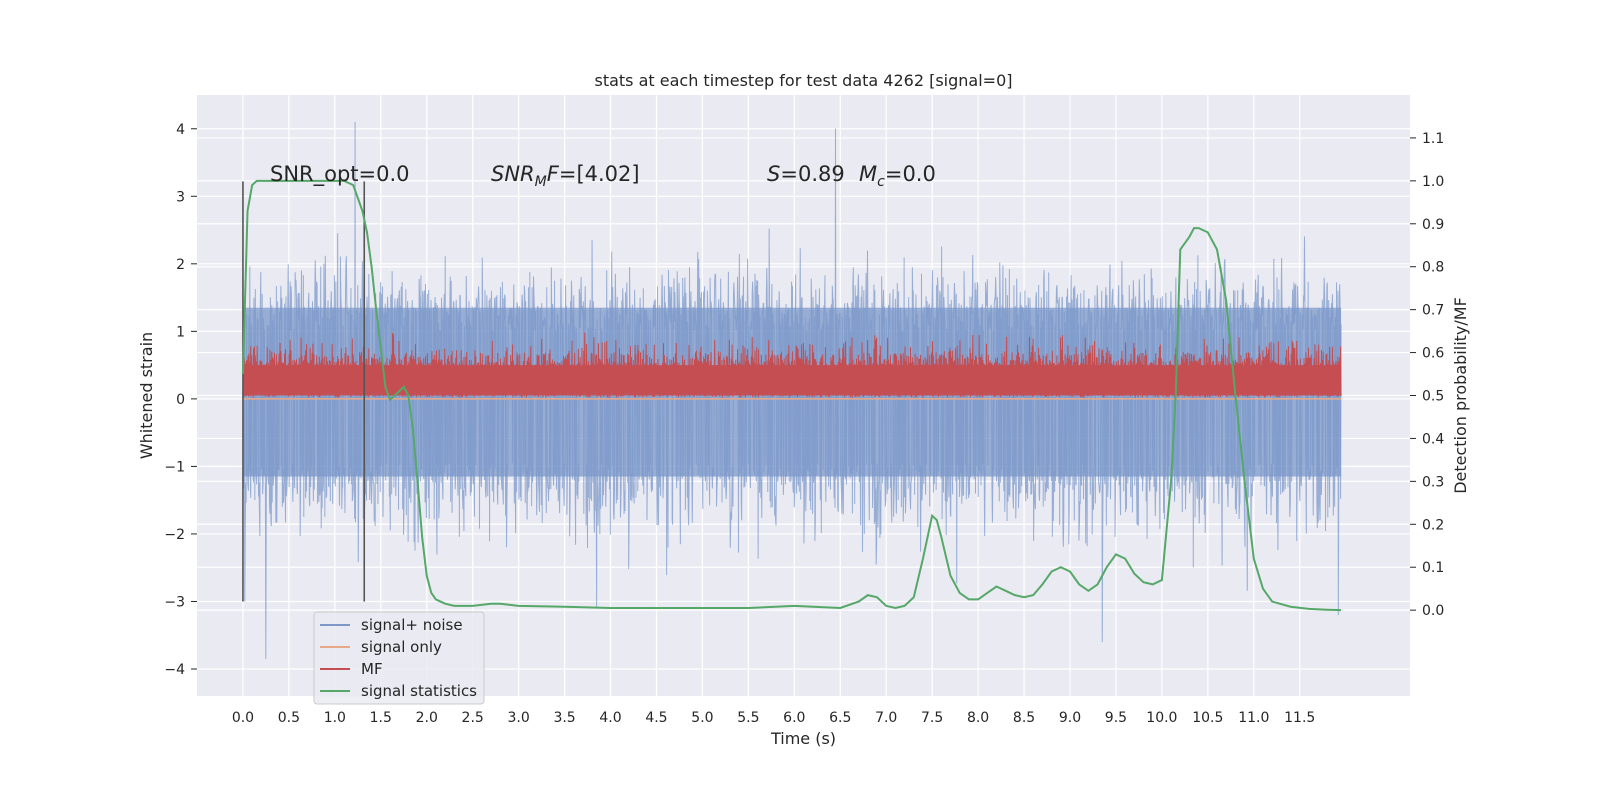 The height and width of the screenshot is (800, 1600). Describe the element at coordinates (180, 130) in the screenshot. I see `y-tick-label: 4` at that location.